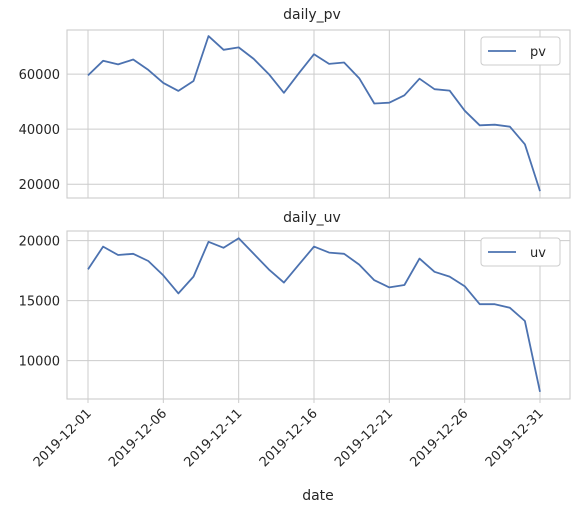 This screenshot has width=584, height=518. What do you see at coordinates (213, 438) in the screenshot?
I see `x-tick-label: 2019-12-11` at bounding box center [213, 438].